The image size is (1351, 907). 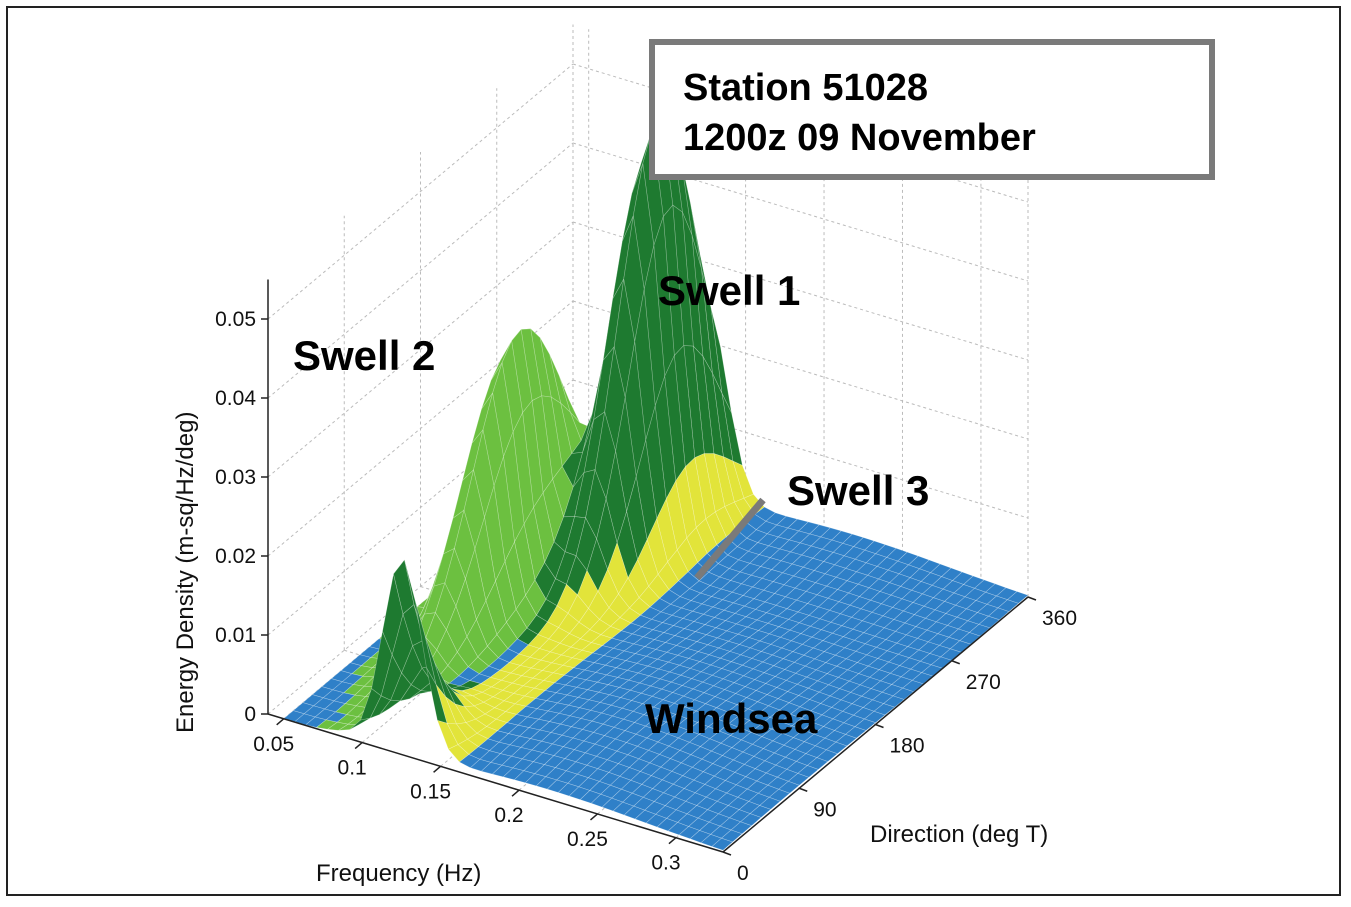 What do you see at coordinates (587, 839) in the screenshot?
I see `x-tick-label: 0.25` at bounding box center [587, 839].